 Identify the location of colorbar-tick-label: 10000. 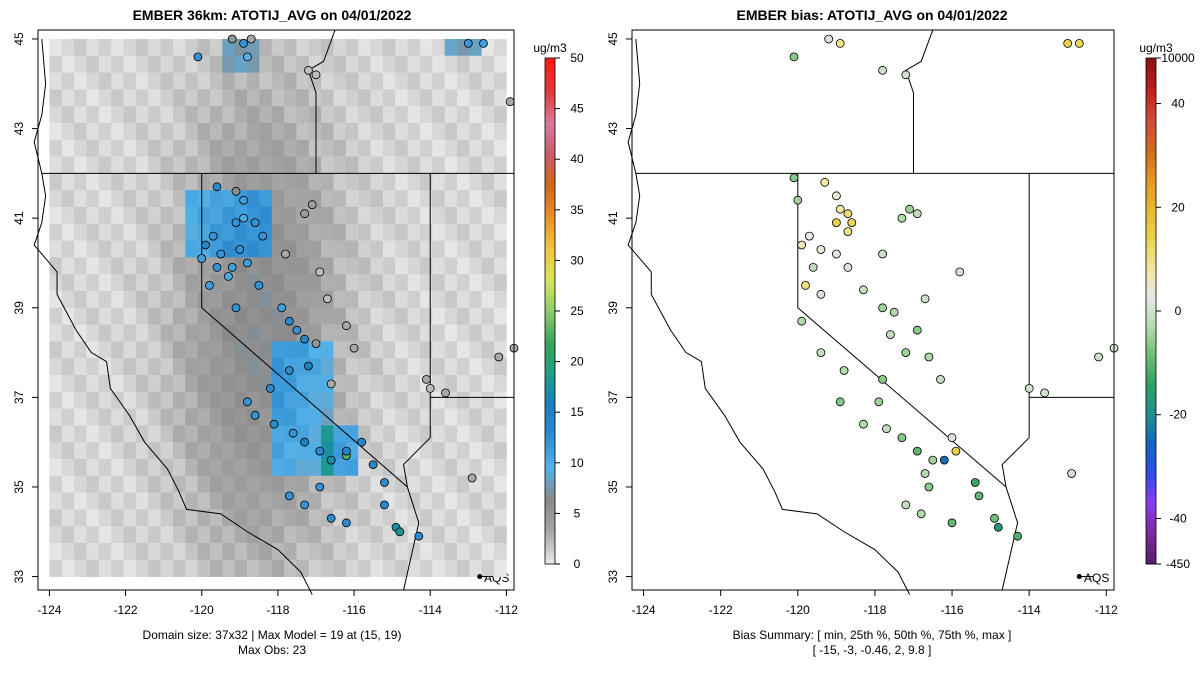
(1178, 58).